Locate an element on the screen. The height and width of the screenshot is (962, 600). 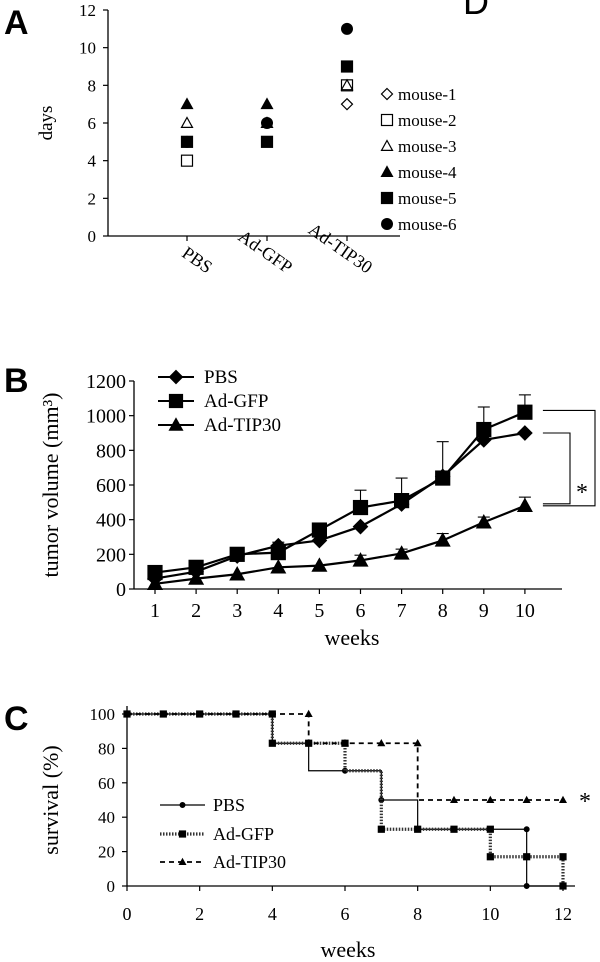
panel-label-b: B is located at coordinates (16, 381).